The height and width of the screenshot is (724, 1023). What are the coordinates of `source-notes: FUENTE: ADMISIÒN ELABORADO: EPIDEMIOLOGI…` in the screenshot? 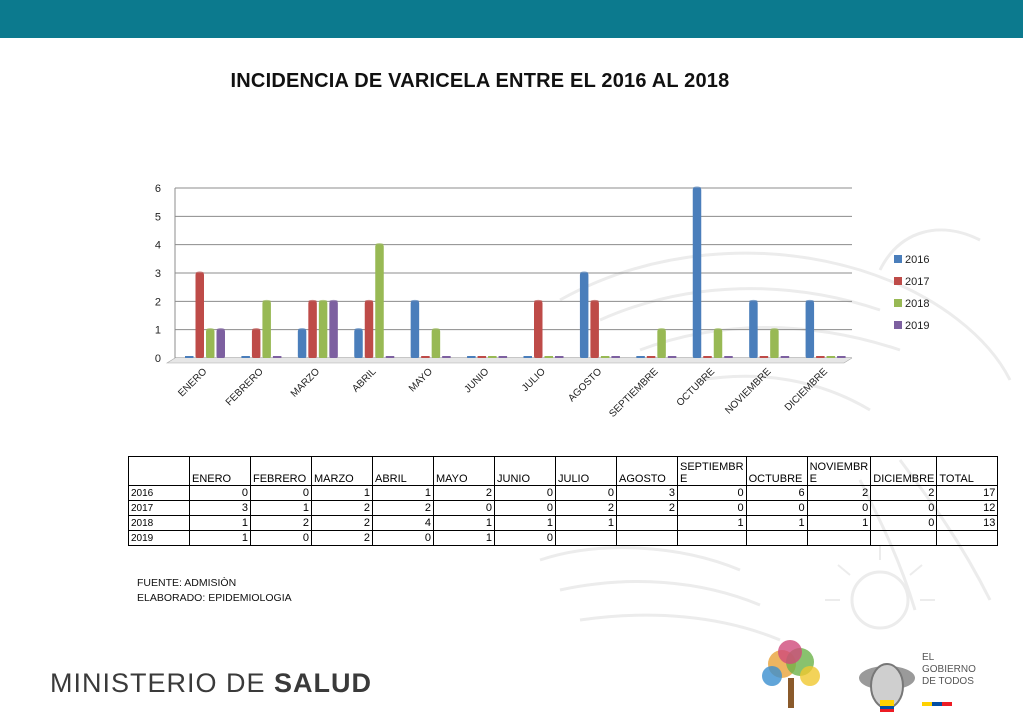 It's located at (214, 591).